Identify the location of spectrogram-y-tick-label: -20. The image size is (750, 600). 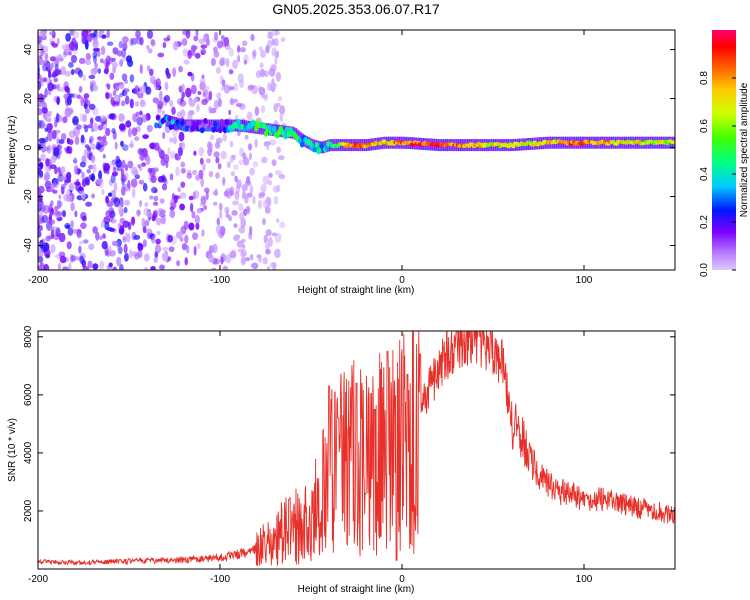
(28, 196).